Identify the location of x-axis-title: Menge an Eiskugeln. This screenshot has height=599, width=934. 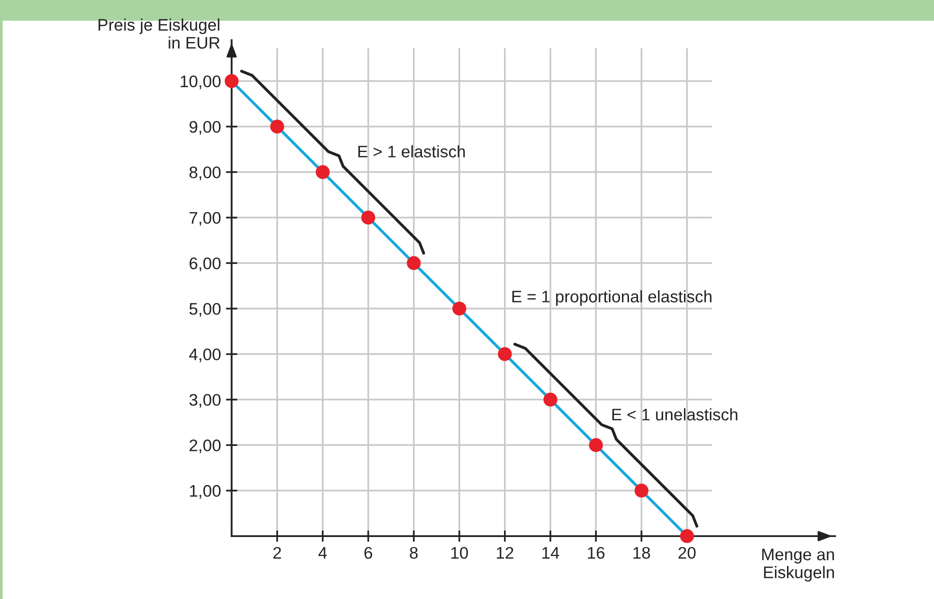
(798, 565).